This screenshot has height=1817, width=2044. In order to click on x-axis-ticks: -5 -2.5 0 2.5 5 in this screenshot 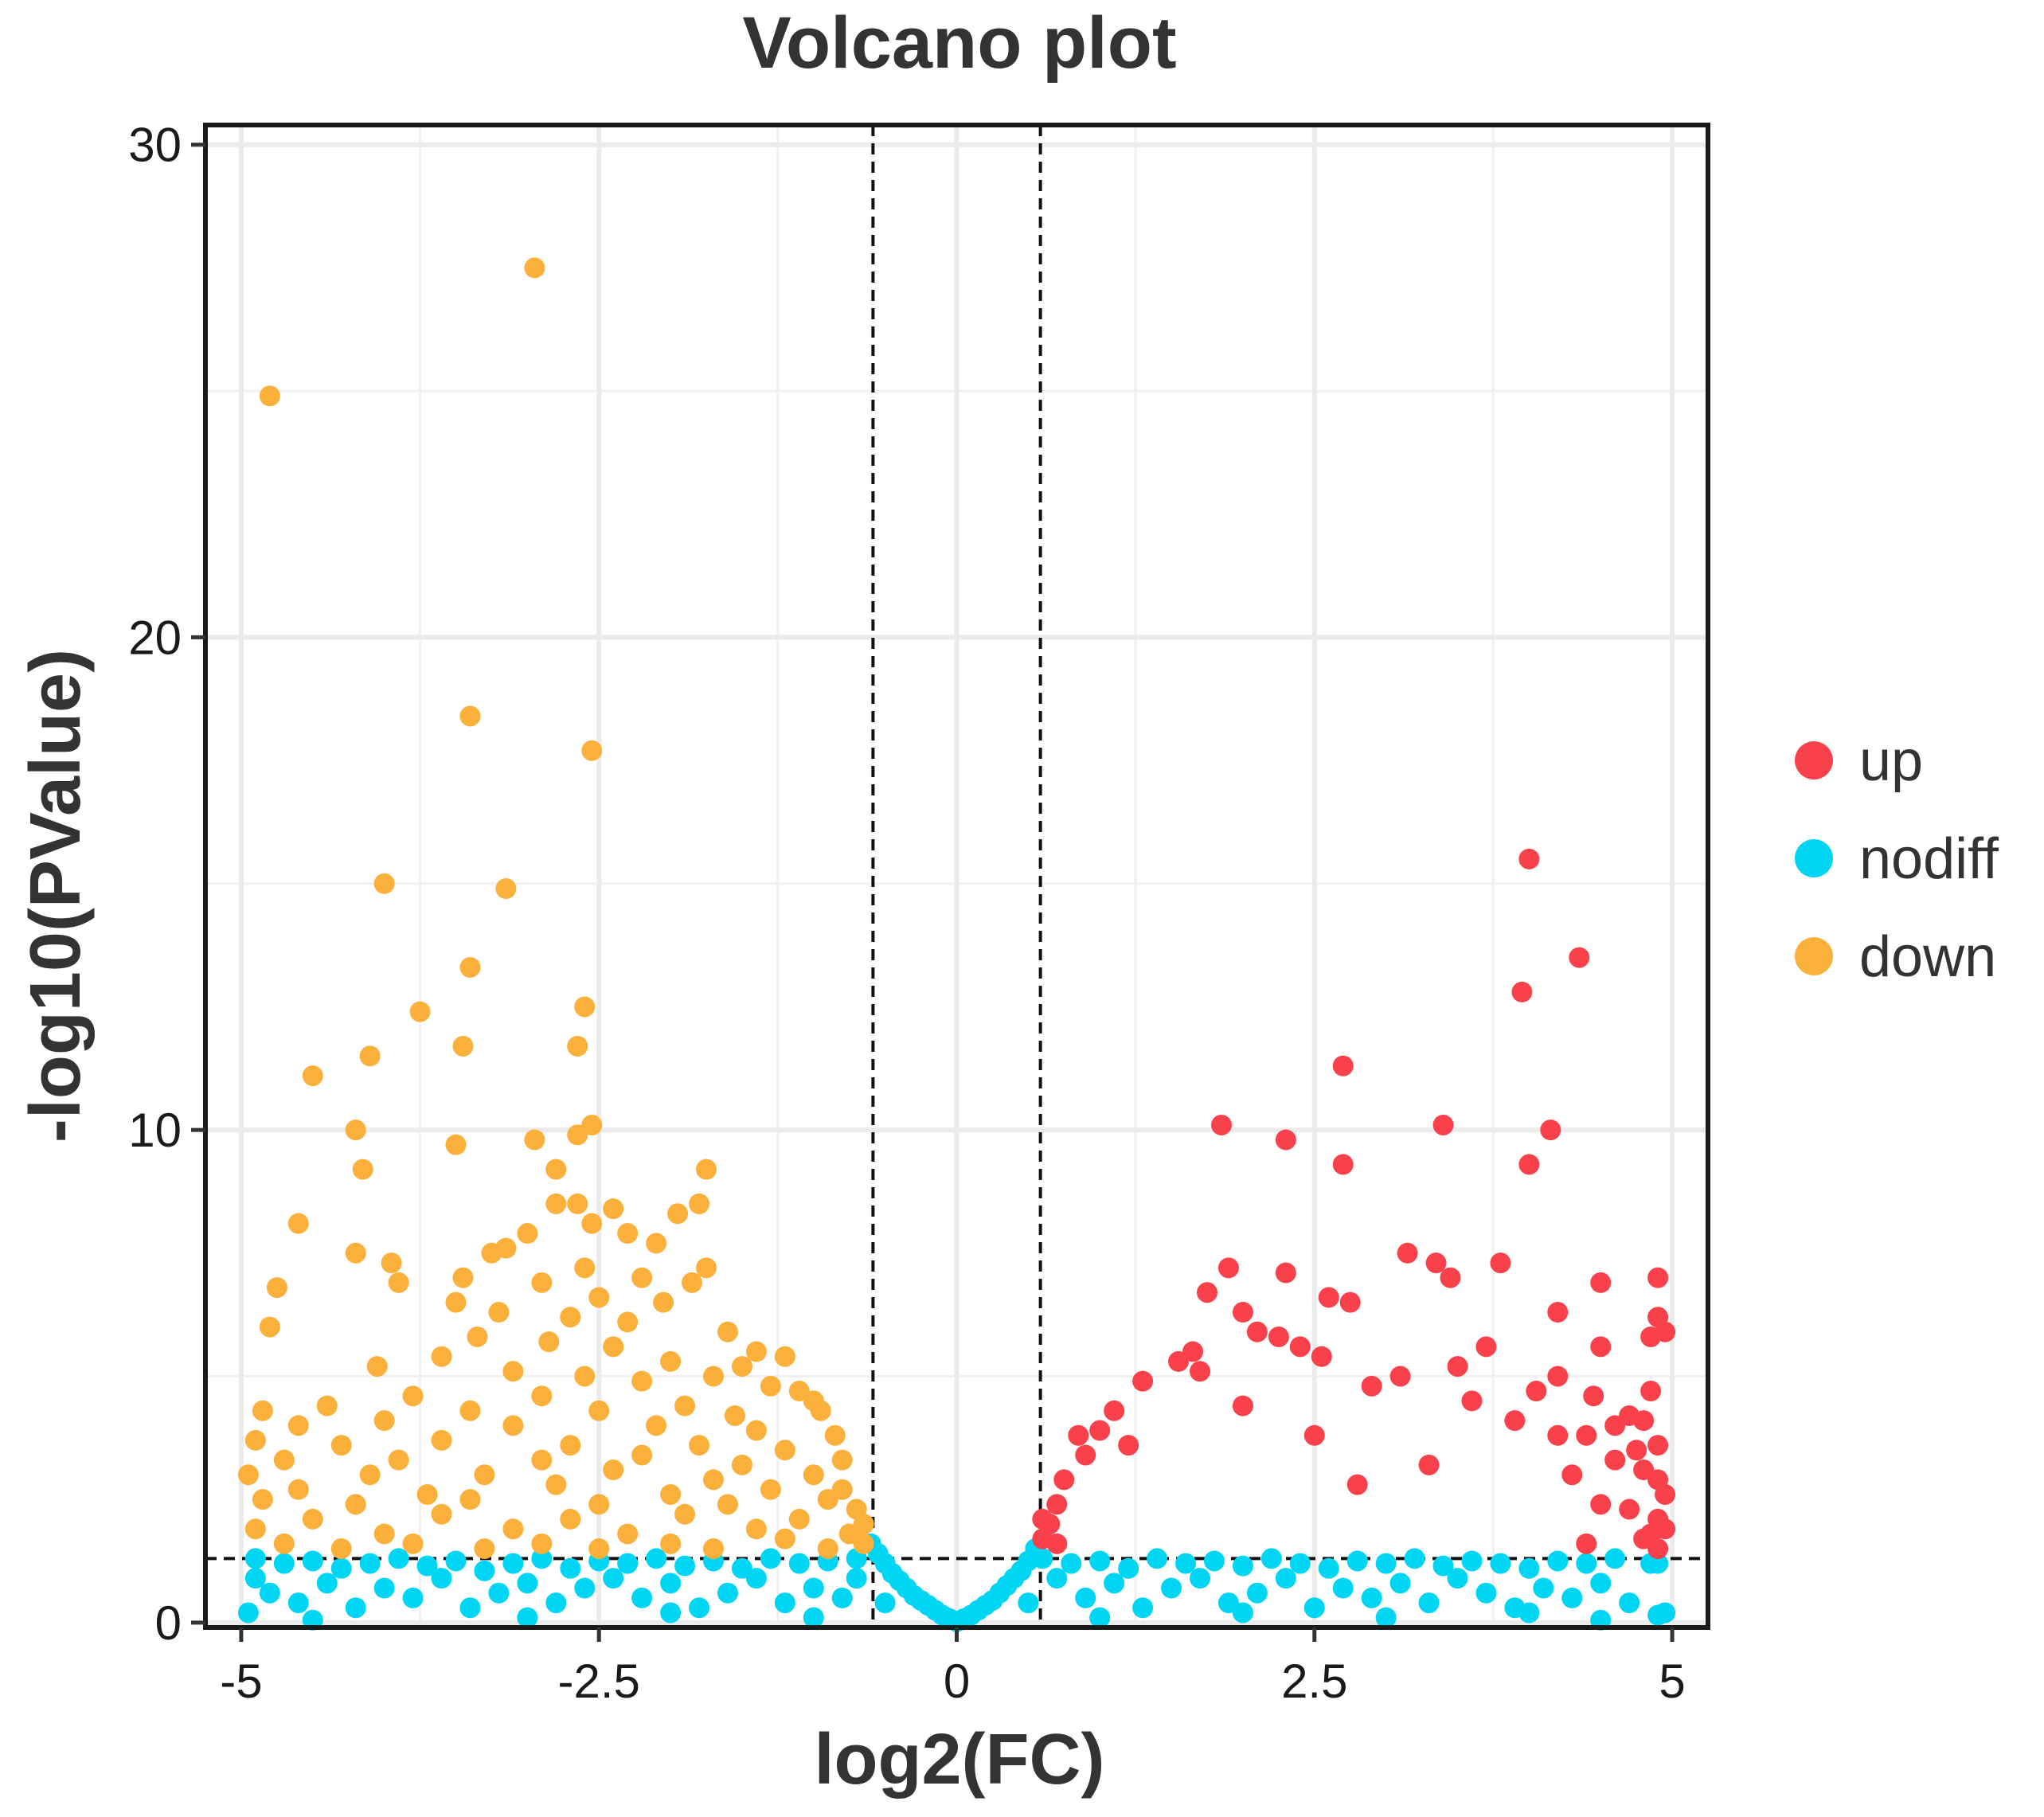, I will do `click(953, 1668)`.